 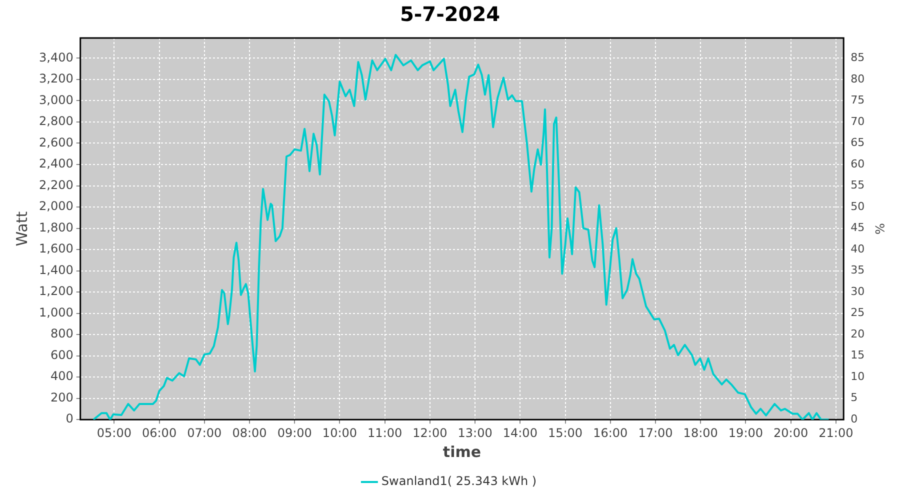 What do you see at coordinates (655, 433) in the screenshot?
I see `x-tick-label: 17:00` at bounding box center [655, 433].